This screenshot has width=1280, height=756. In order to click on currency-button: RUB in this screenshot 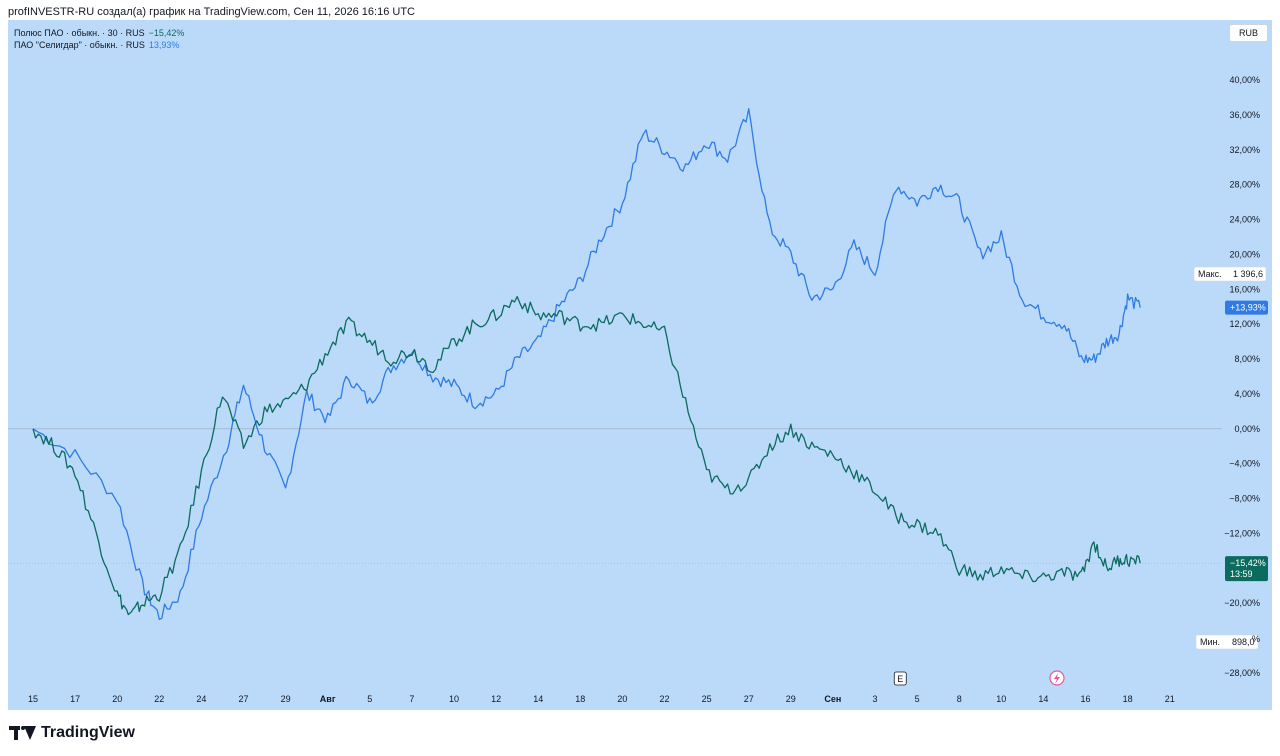, I will do `click(1248, 33)`.